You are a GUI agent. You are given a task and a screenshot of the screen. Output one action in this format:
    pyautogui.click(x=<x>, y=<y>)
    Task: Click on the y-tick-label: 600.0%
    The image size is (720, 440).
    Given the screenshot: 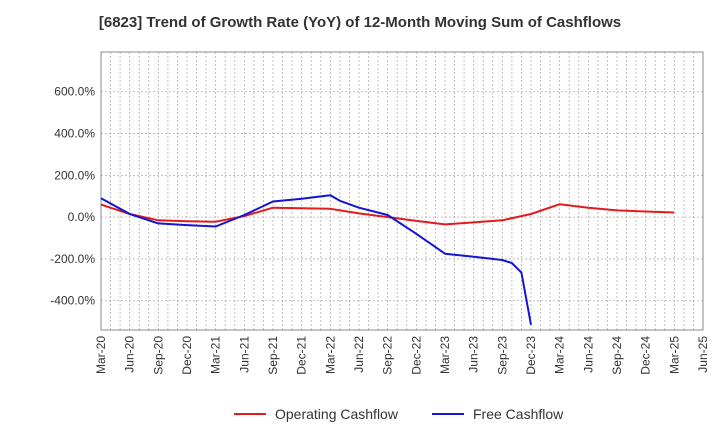 What is the action you would take?
    pyautogui.click(x=74, y=92)
    